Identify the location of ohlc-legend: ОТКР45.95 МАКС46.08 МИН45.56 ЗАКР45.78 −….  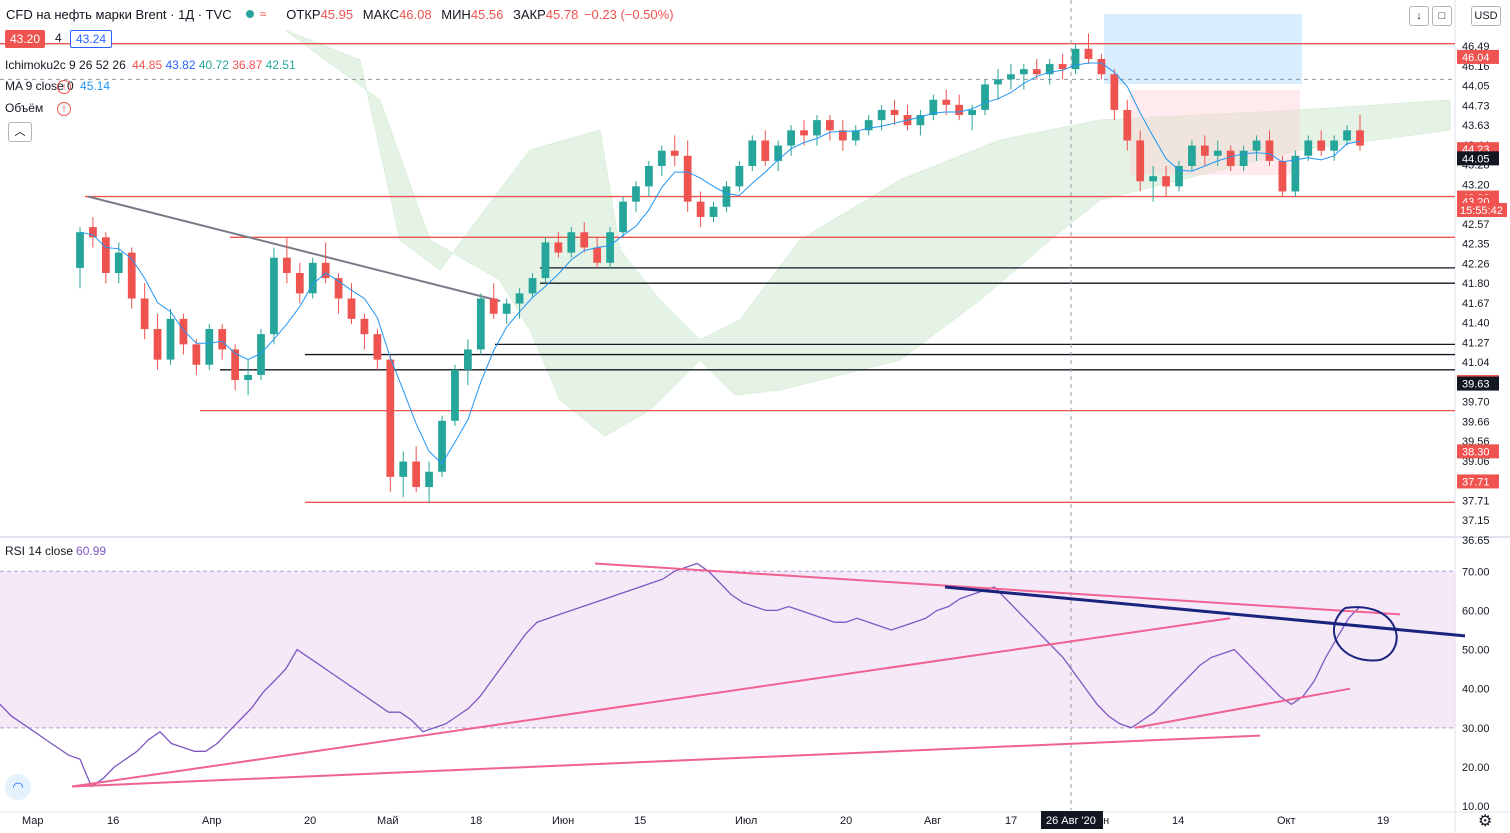
(478, 14).